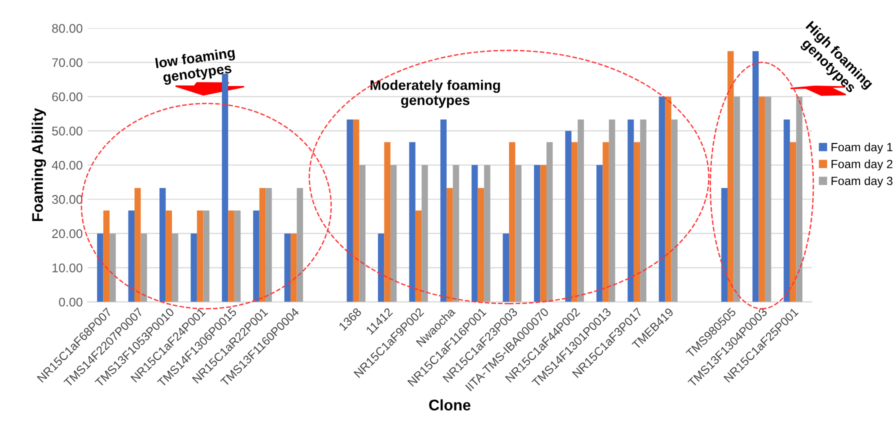 This screenshot has width=895, height=427. Describe the element at coordinates (39, 165) in the screenshot. I see `y-axis-title: Foaming Ability` at that location.